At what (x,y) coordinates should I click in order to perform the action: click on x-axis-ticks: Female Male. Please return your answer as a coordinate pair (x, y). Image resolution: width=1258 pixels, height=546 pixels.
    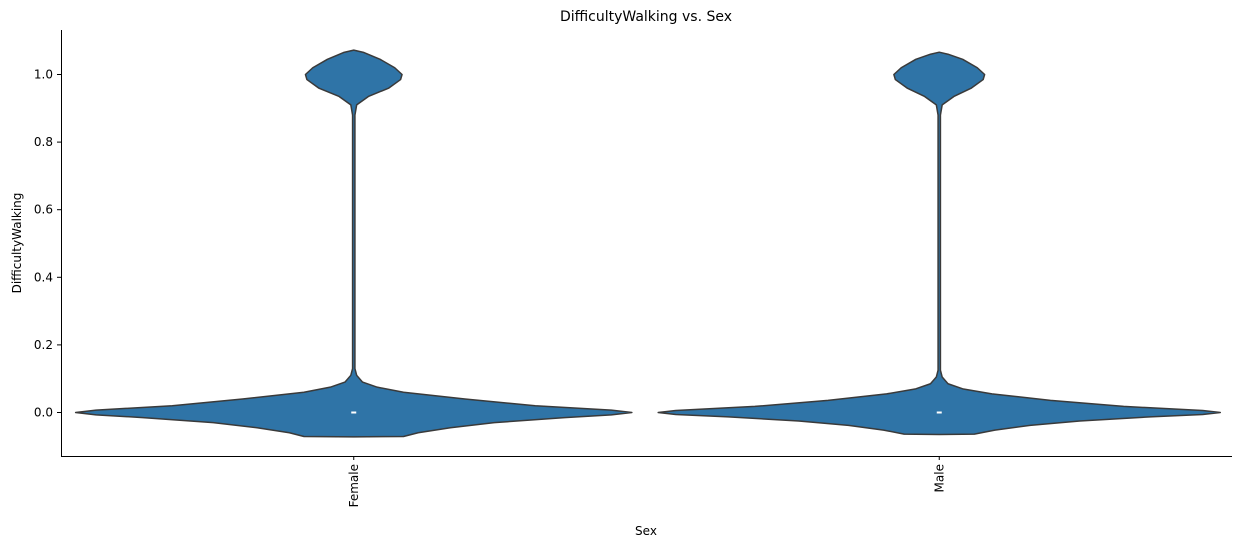
    Looking at the image, I should click on (646, 481).